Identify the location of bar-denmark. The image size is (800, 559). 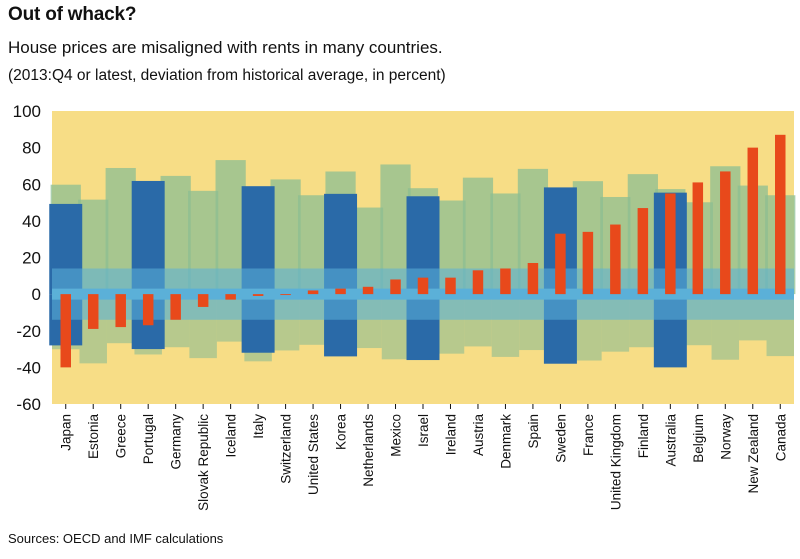
(505, 281).